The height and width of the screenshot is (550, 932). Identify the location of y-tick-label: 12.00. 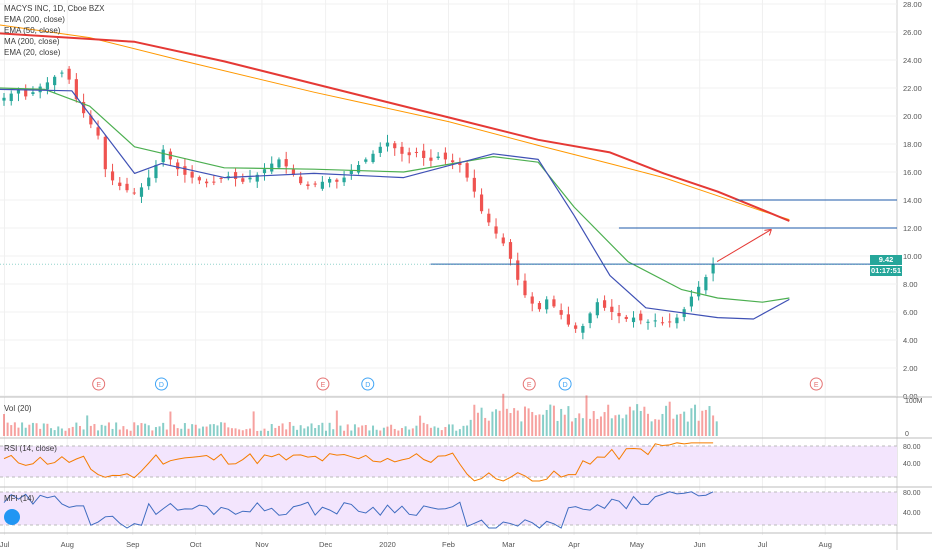
(912, 228).